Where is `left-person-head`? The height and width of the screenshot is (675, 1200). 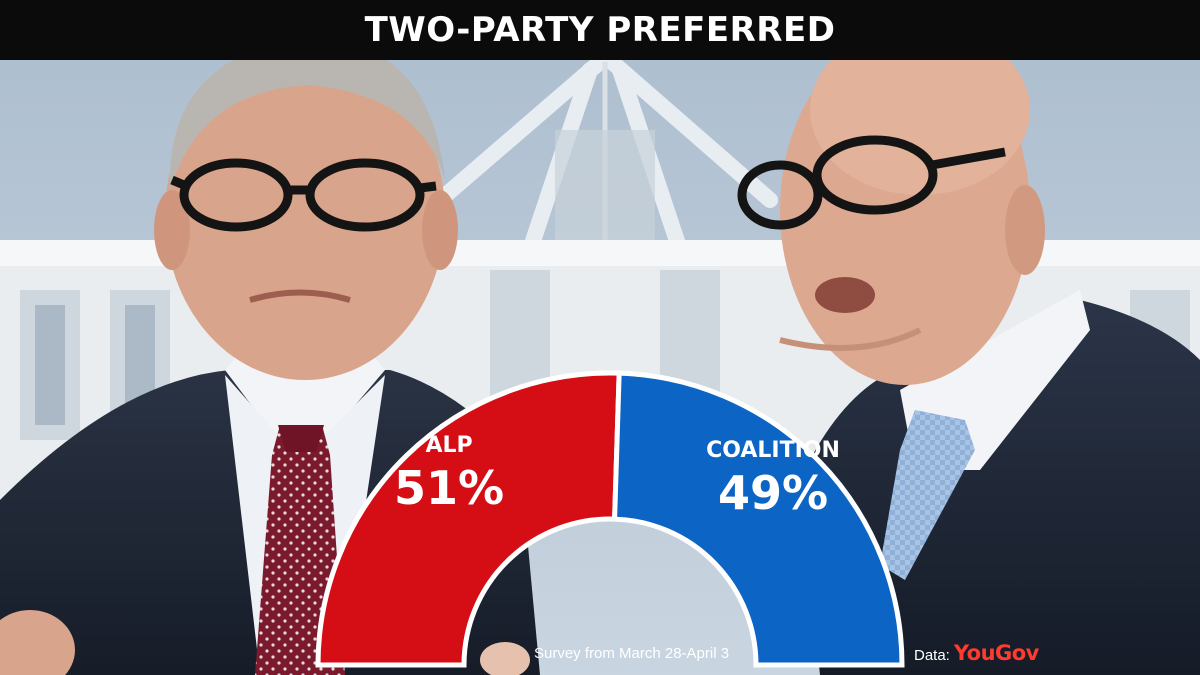
left-person-head is located at coordinates (305, 220).